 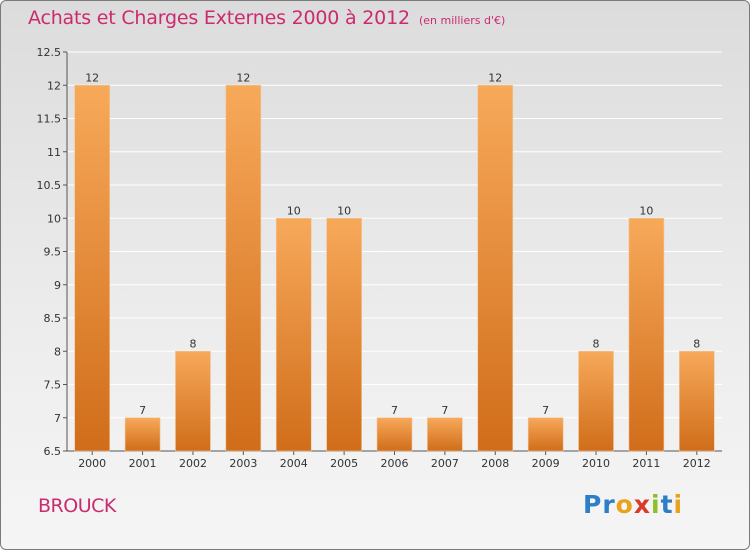 I want to click on y-tick-label: 8, so click(x=57, y=351).